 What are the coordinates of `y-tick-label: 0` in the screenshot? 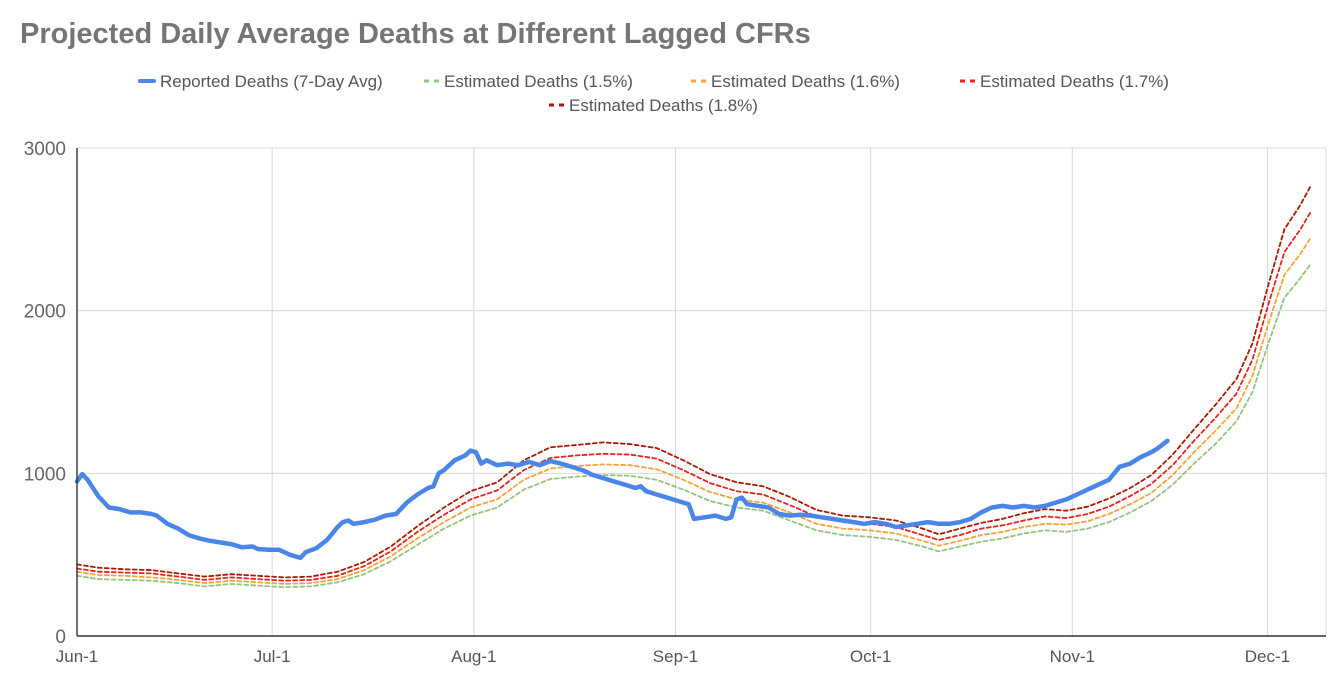 It's located at (60, 637).